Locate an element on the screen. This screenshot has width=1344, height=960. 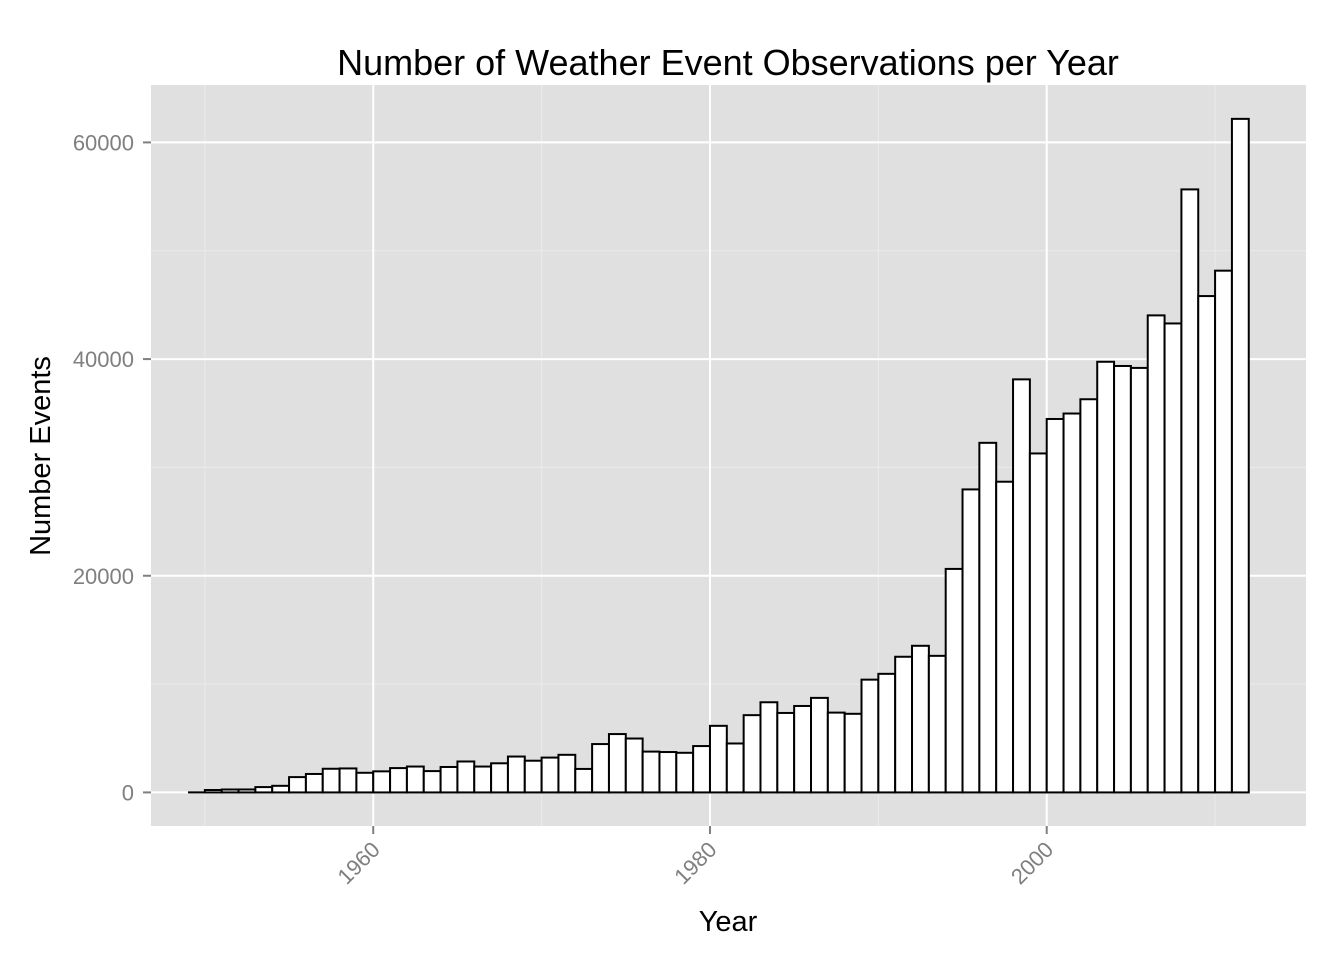
bar-1995 is located at coordinates (971, 641).